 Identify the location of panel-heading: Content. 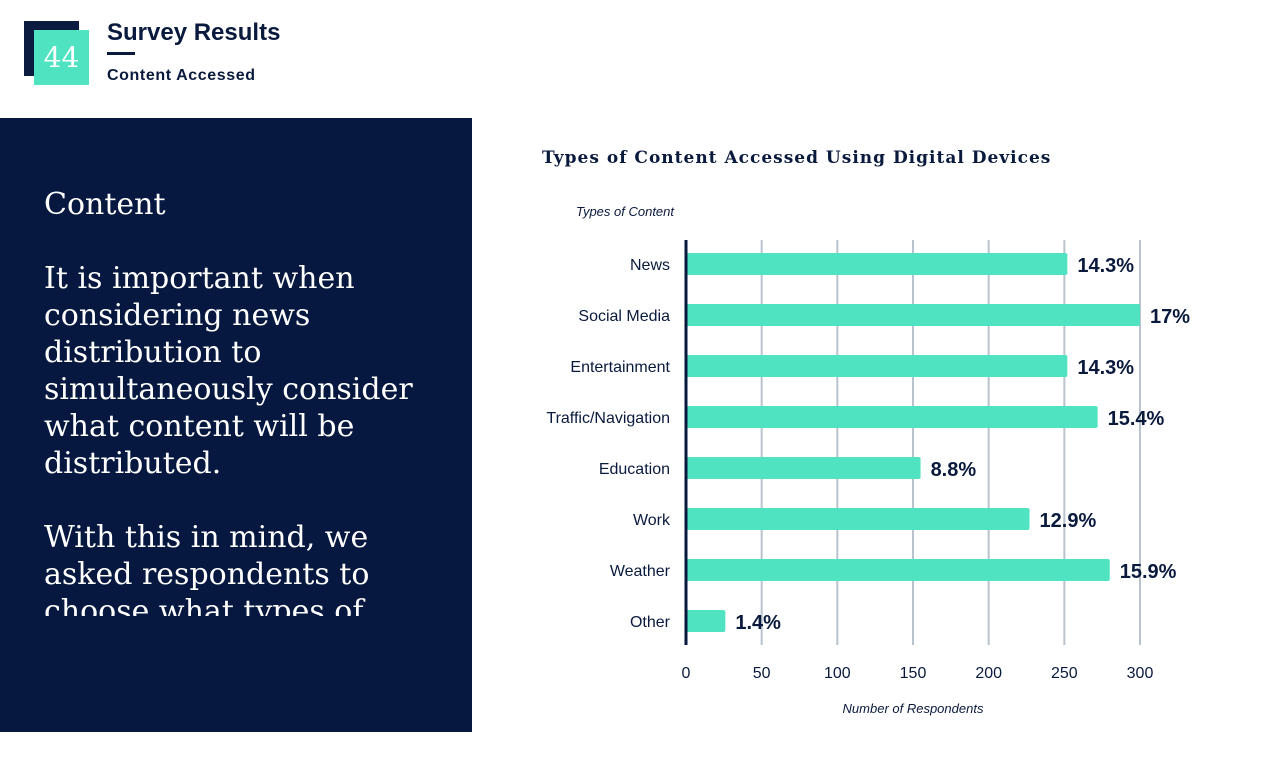
(105, 204).